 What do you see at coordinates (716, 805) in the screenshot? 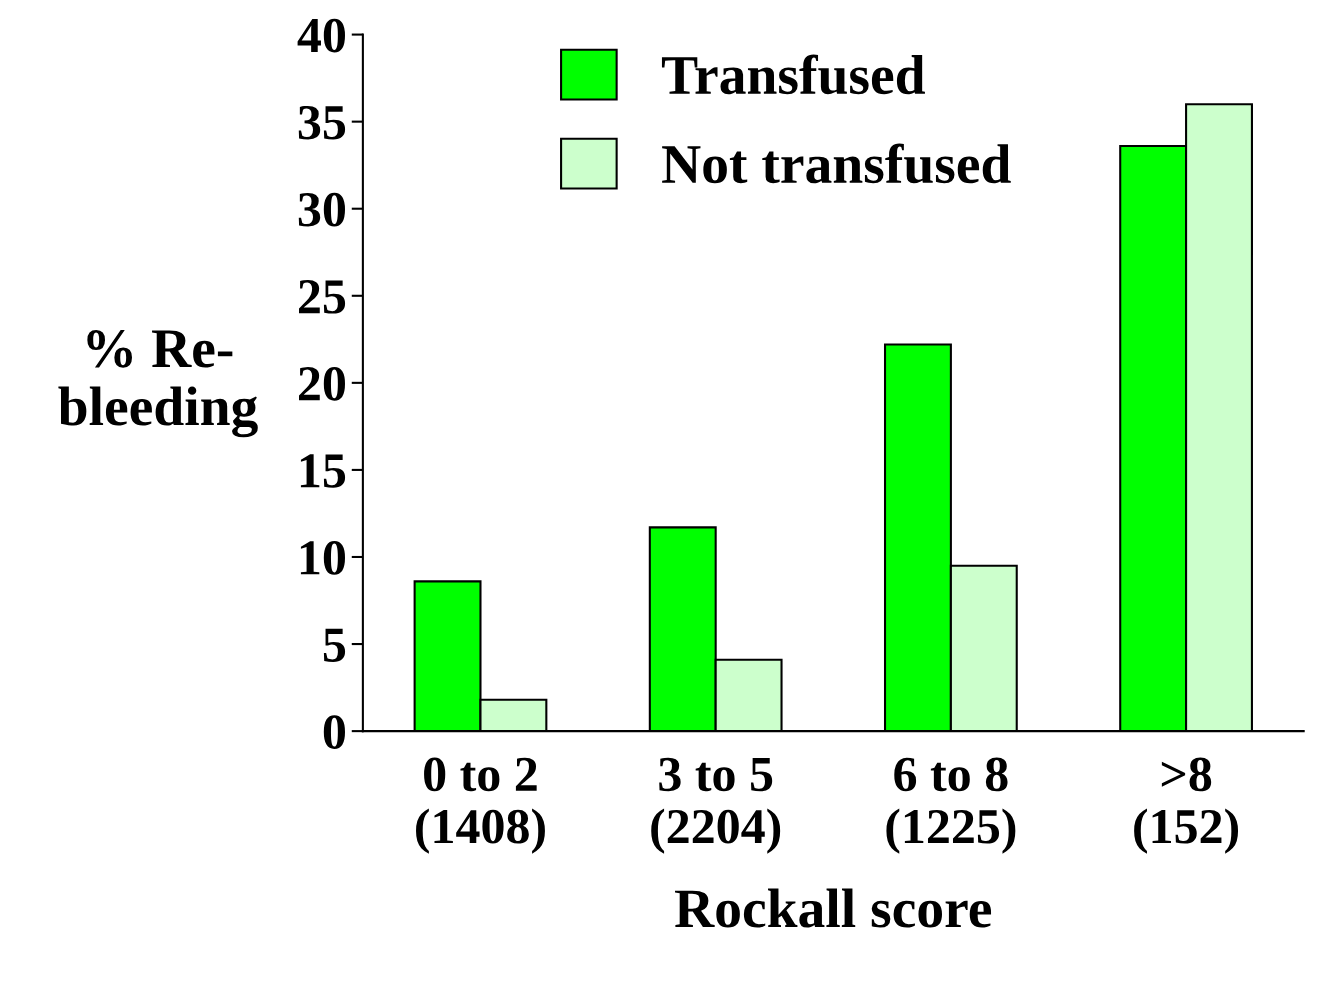
I see `x-tick-label: 3 to 5 (2204)` at bounding box center [716, 805].